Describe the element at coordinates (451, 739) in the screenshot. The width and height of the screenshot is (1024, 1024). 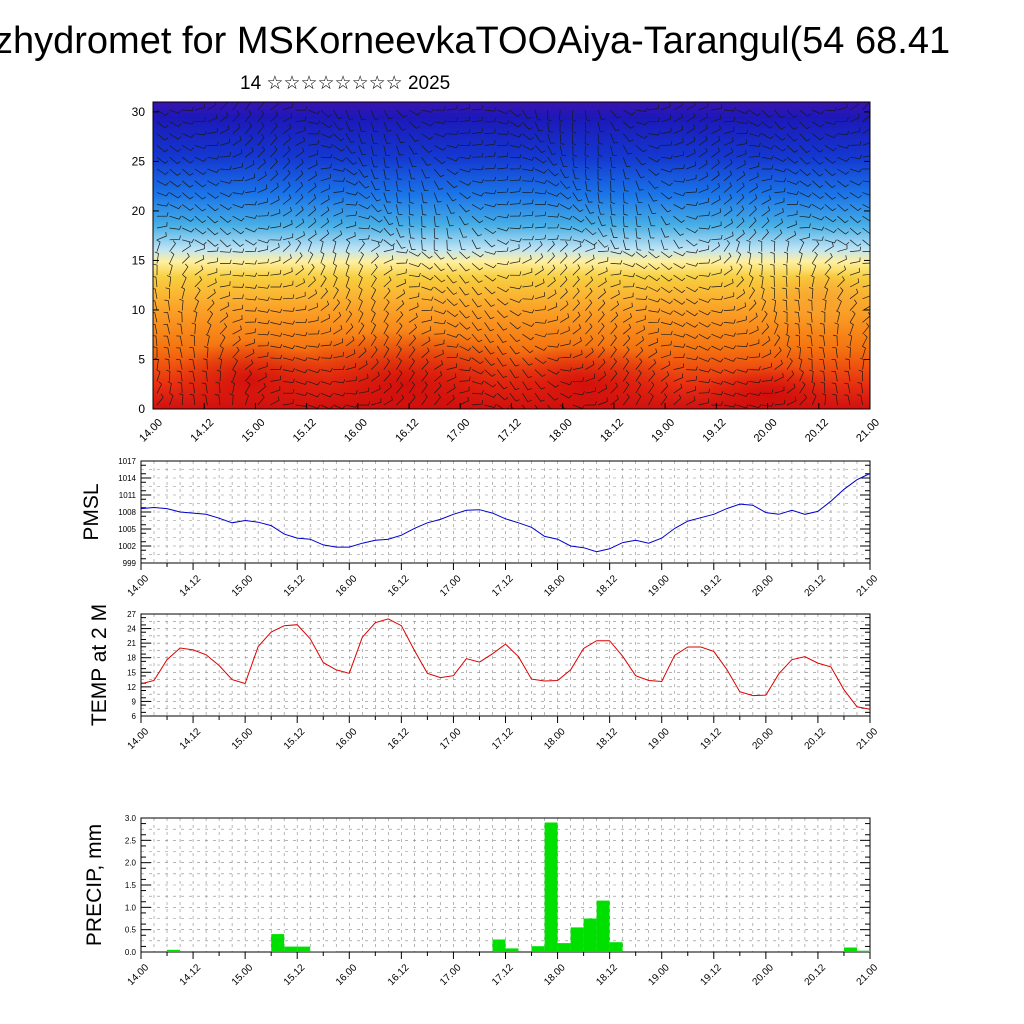
I see `x-tick-label: 17.00` at that location.